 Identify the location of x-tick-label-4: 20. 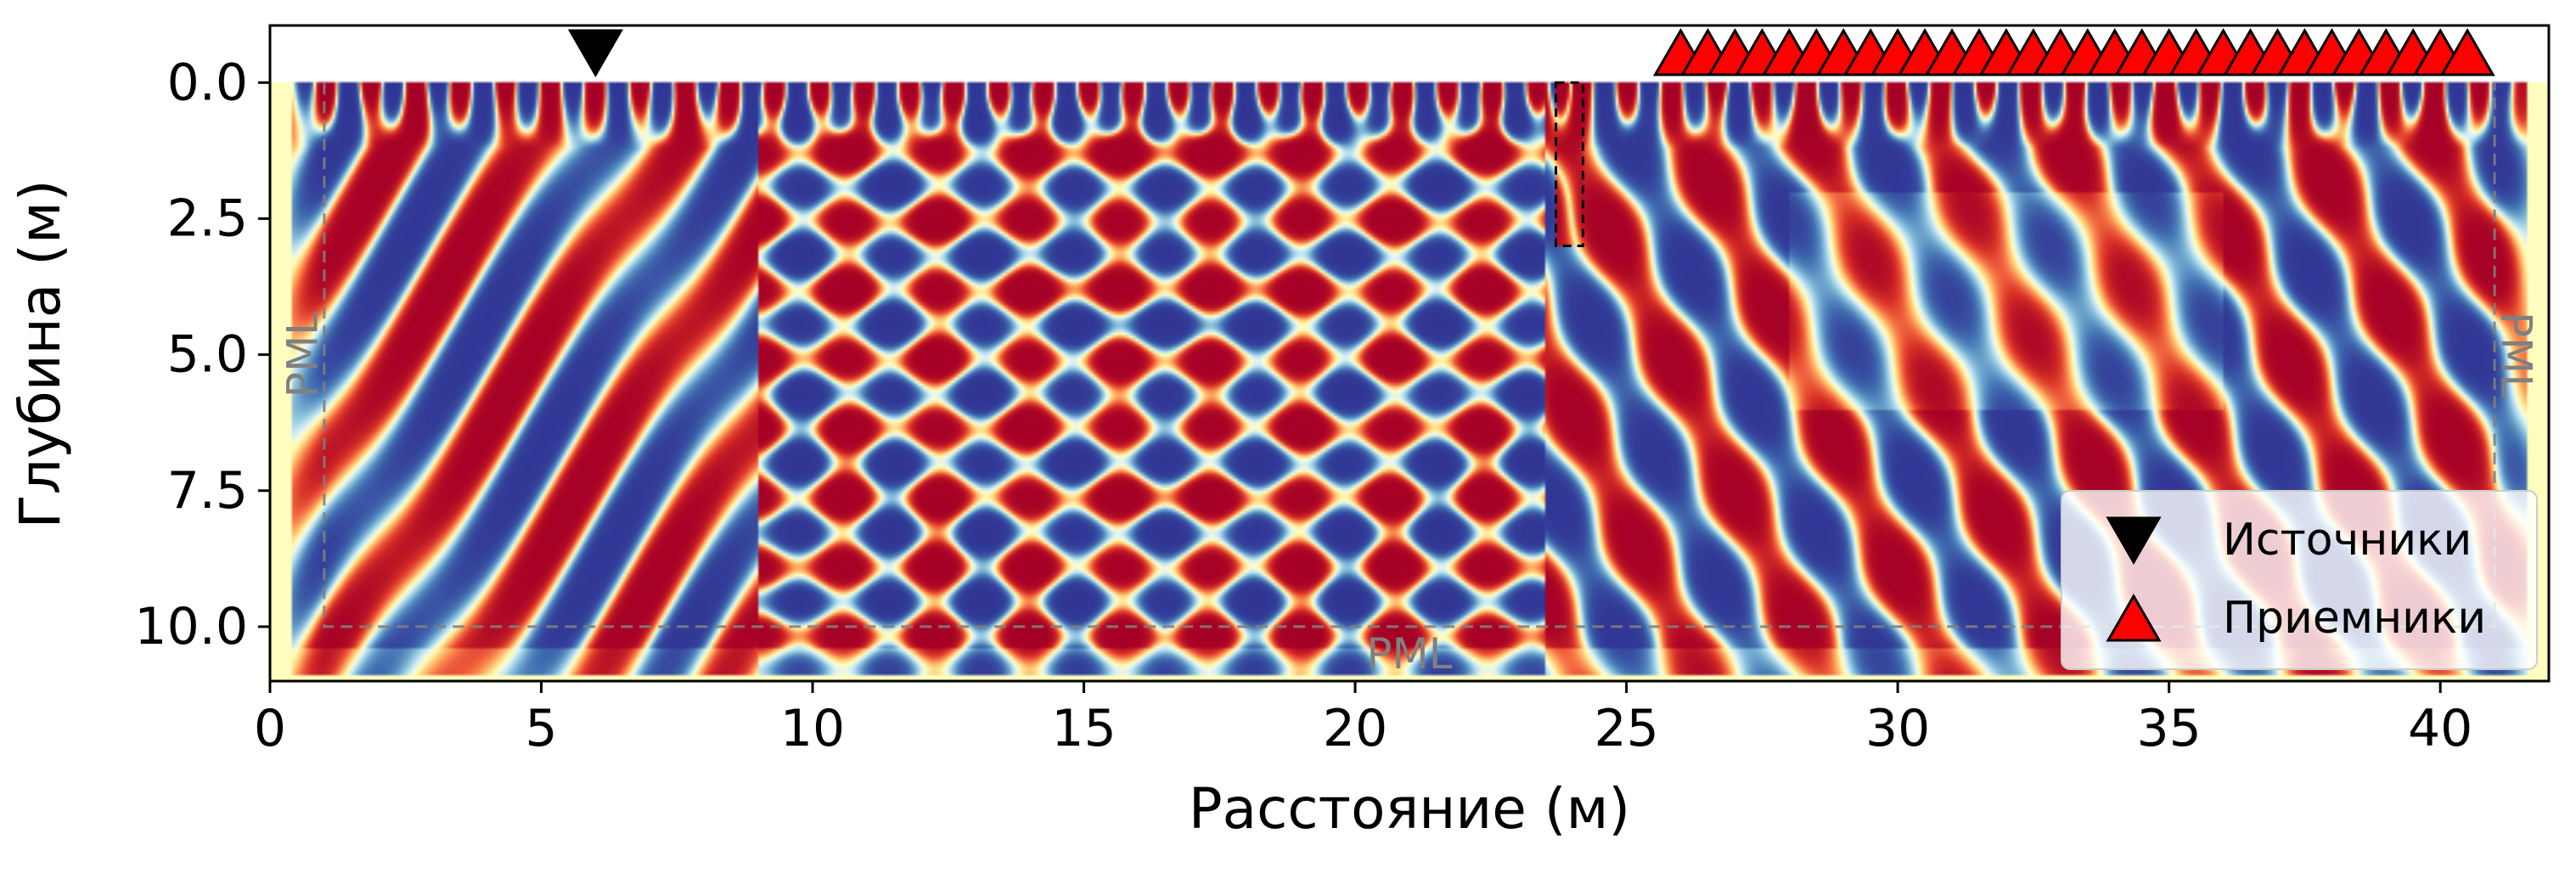
(1355, 728).